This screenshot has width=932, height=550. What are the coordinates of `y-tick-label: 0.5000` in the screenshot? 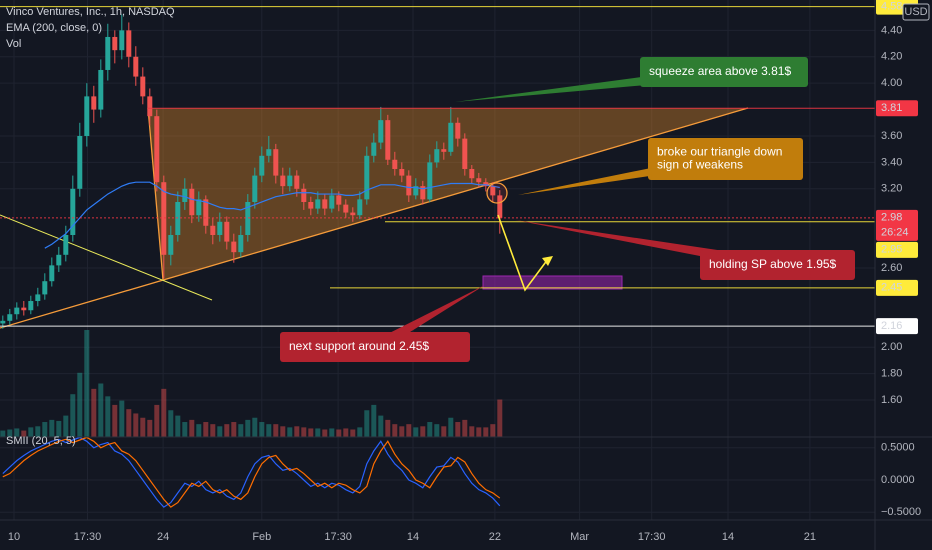 It's located at (898, 448).